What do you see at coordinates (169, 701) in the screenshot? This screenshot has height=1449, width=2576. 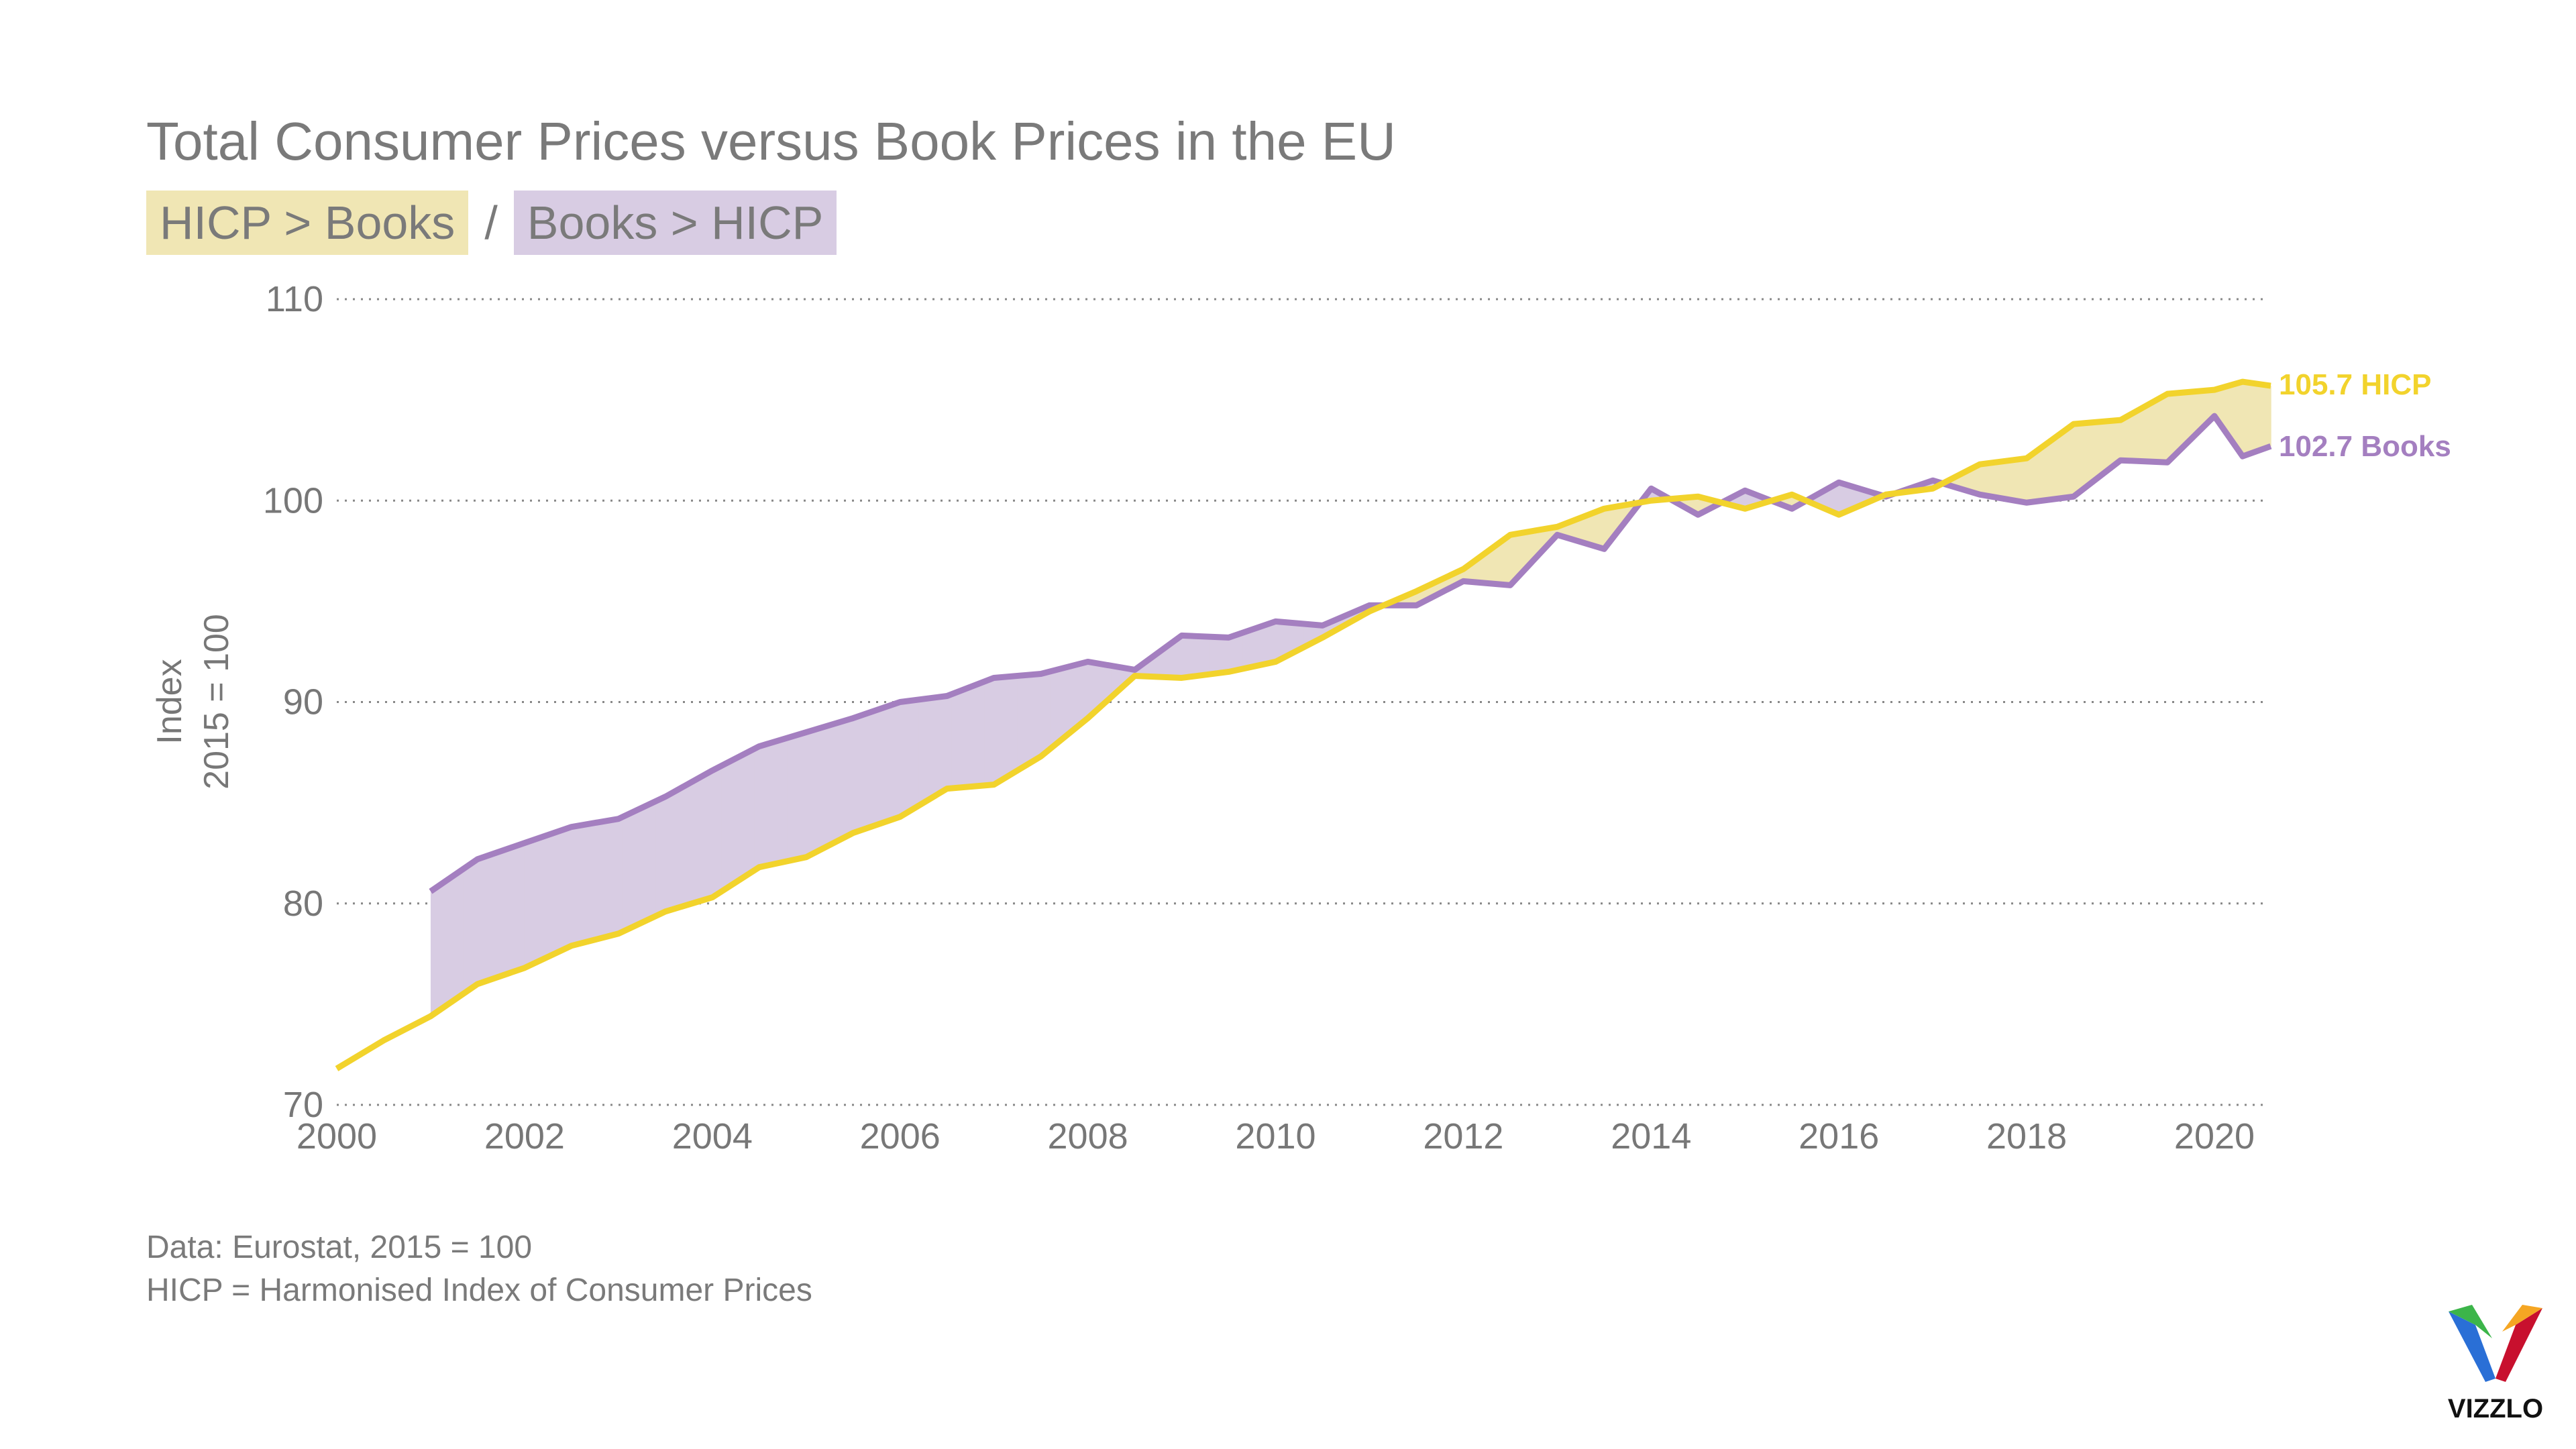 I see `y-axis-label-line1: Index` at bounding box center [169, 701].